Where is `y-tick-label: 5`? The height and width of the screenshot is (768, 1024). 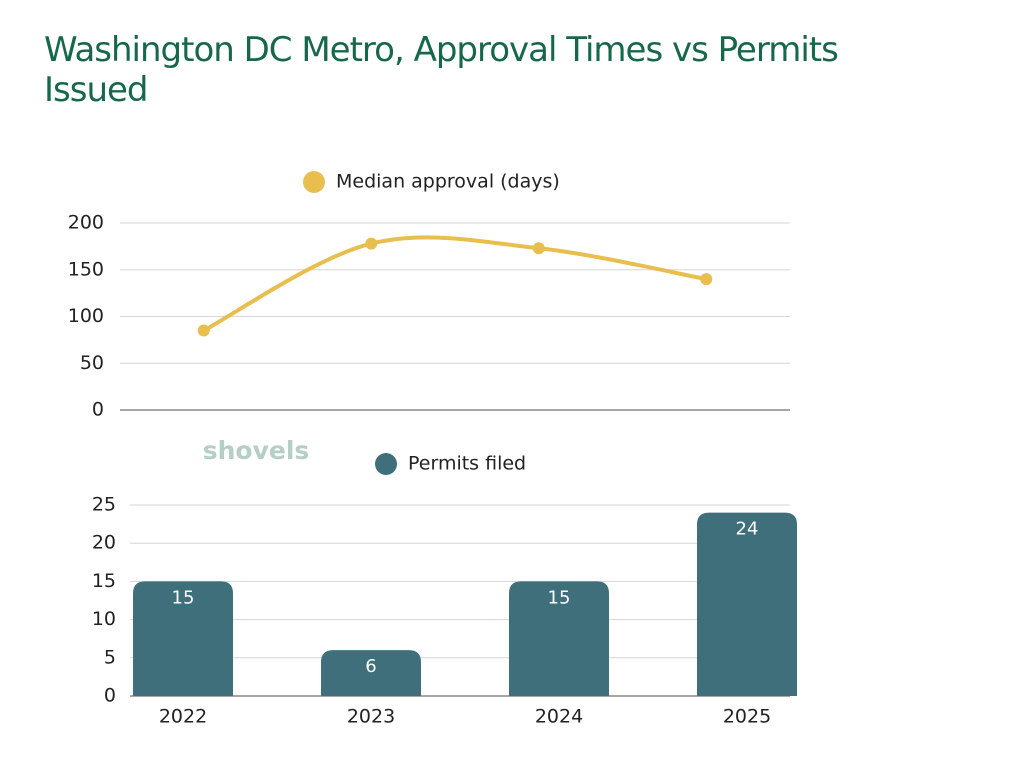
y-tick-label: 5 is located at coordinates (110, 657).